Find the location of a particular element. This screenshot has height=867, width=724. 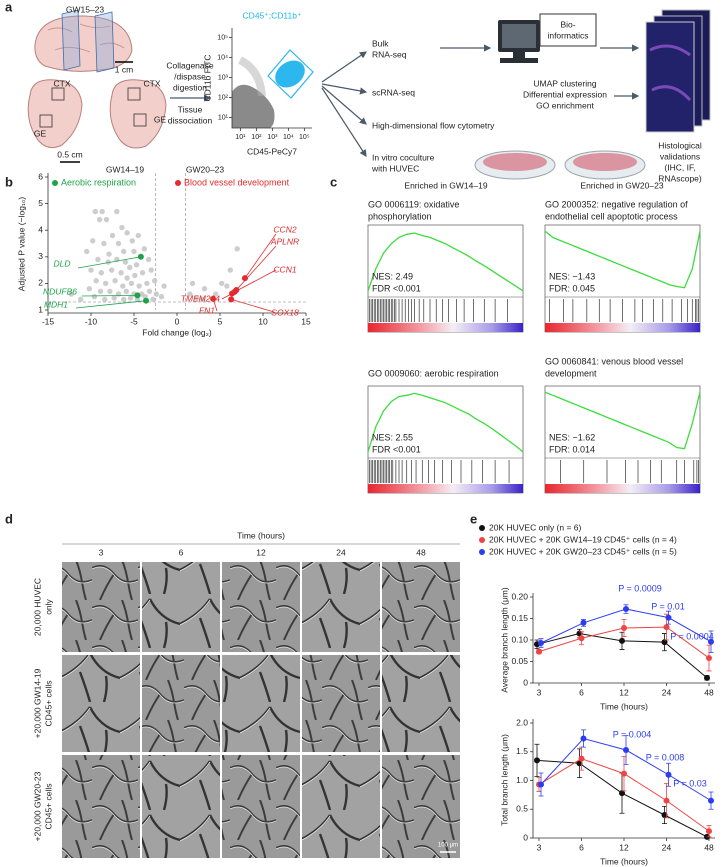

gene-label: SOX18 is located at coordinates (285, 312).